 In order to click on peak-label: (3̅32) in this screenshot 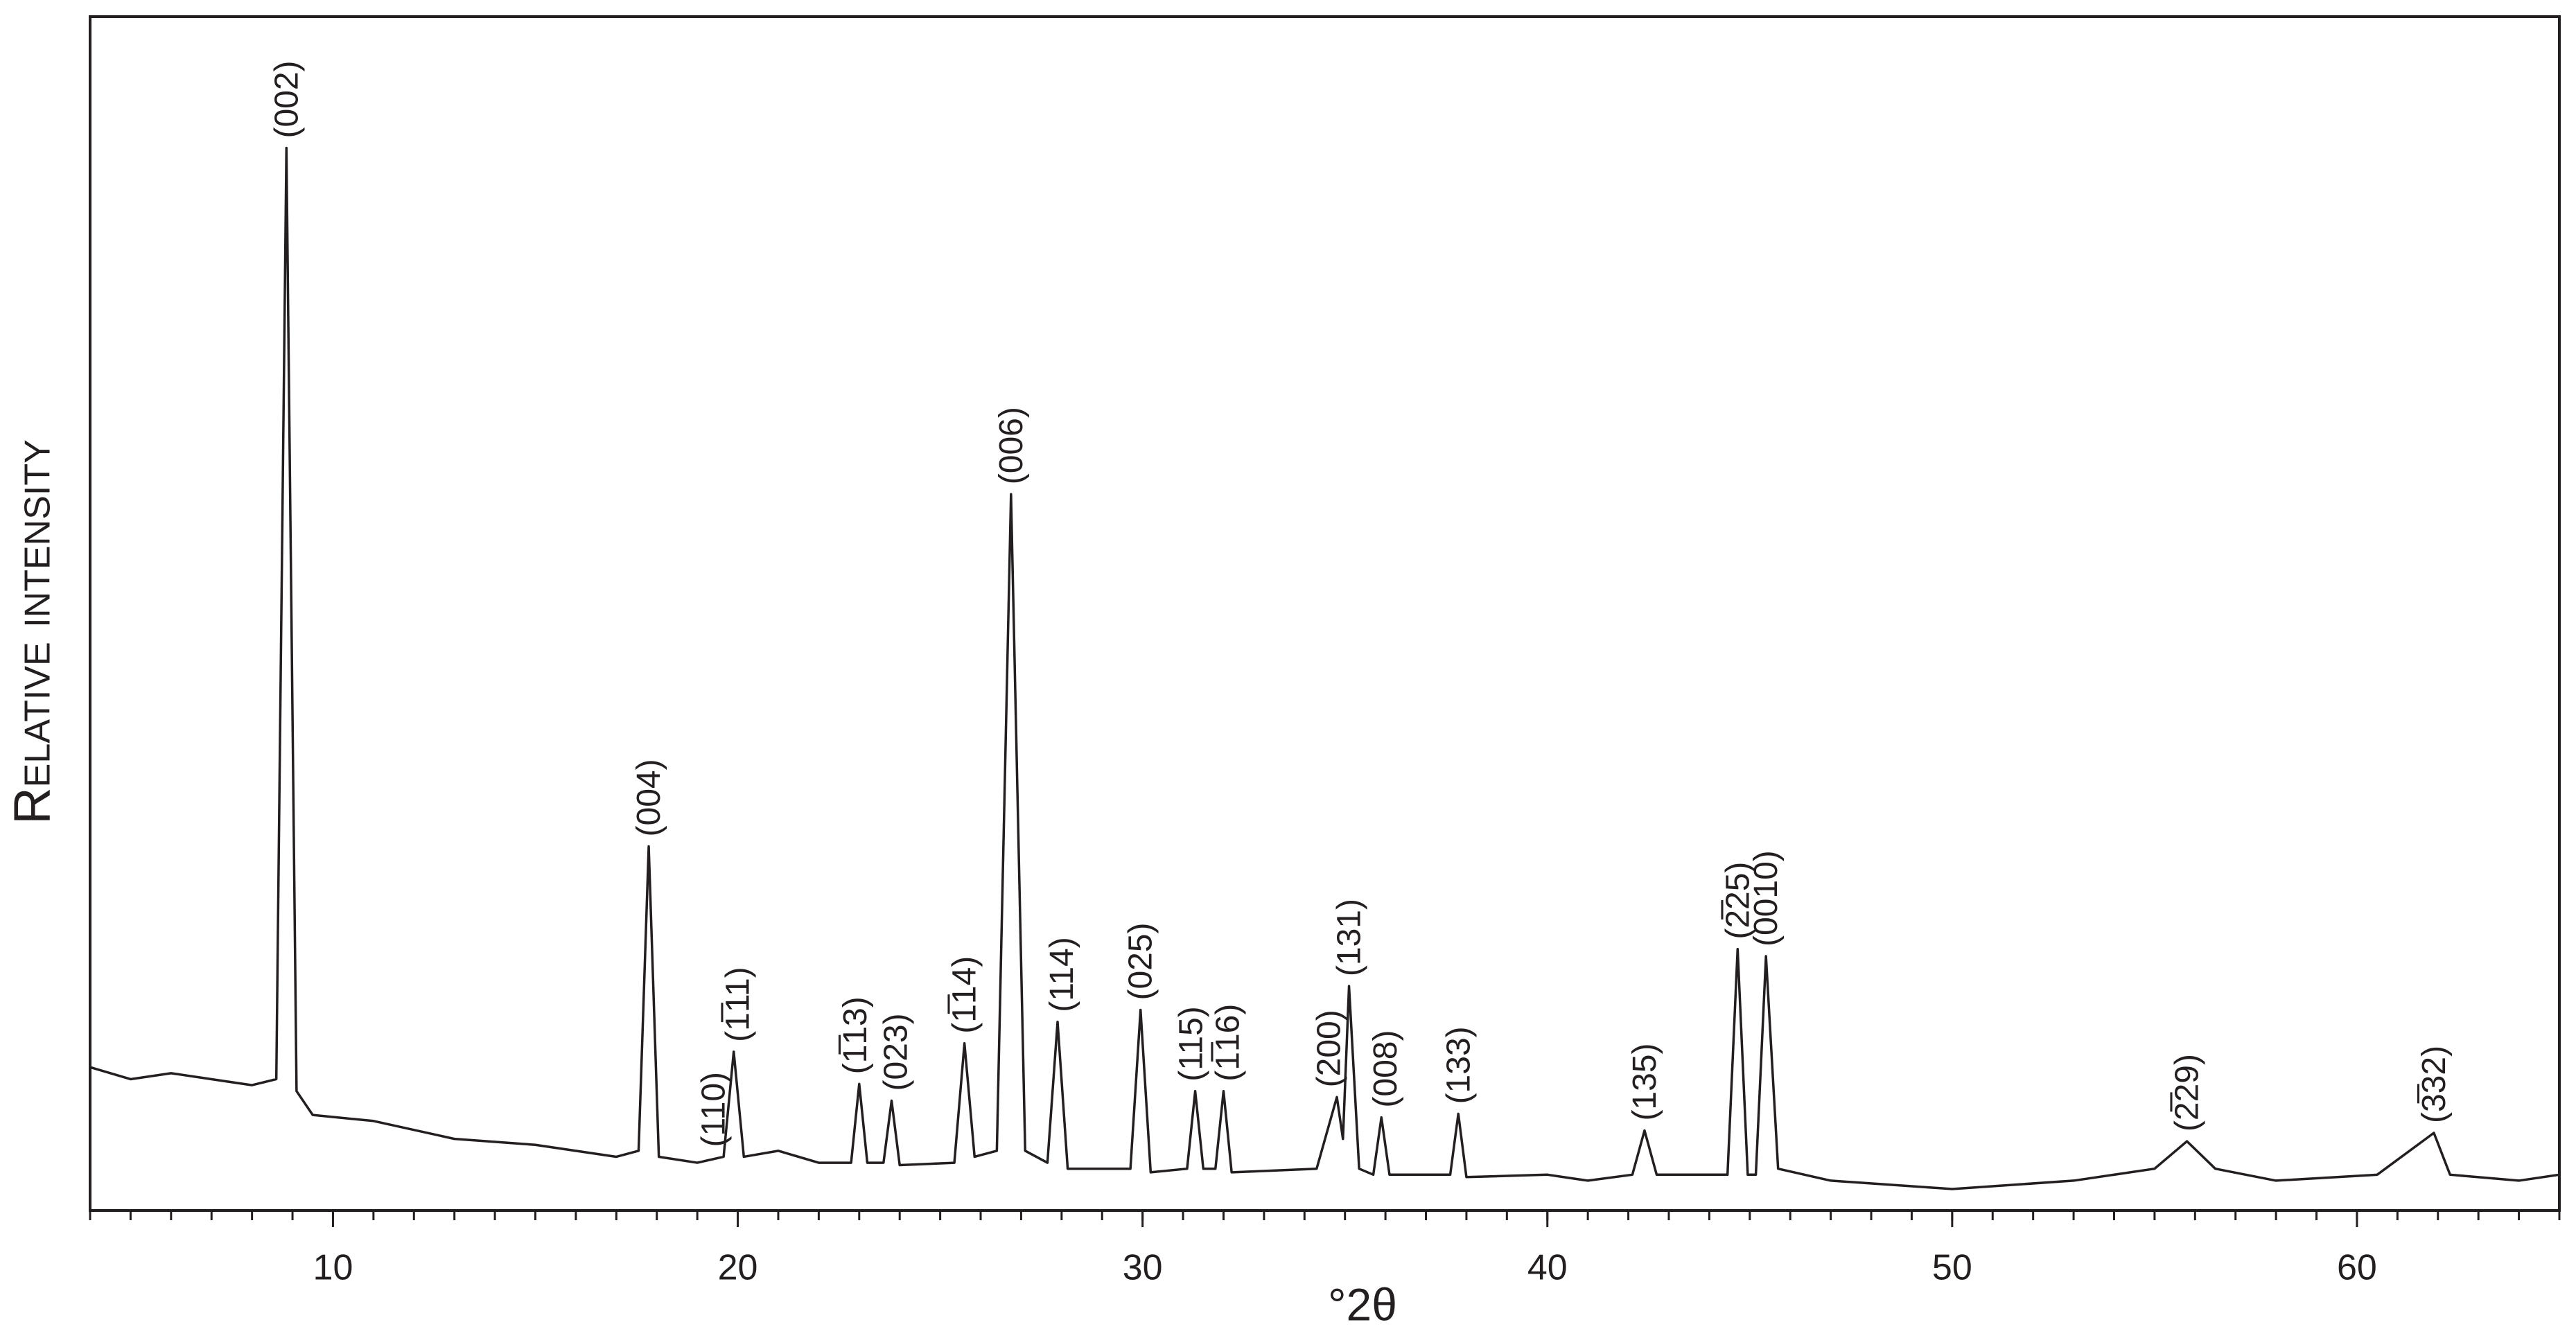, I will do `click(2434, 1084)`.